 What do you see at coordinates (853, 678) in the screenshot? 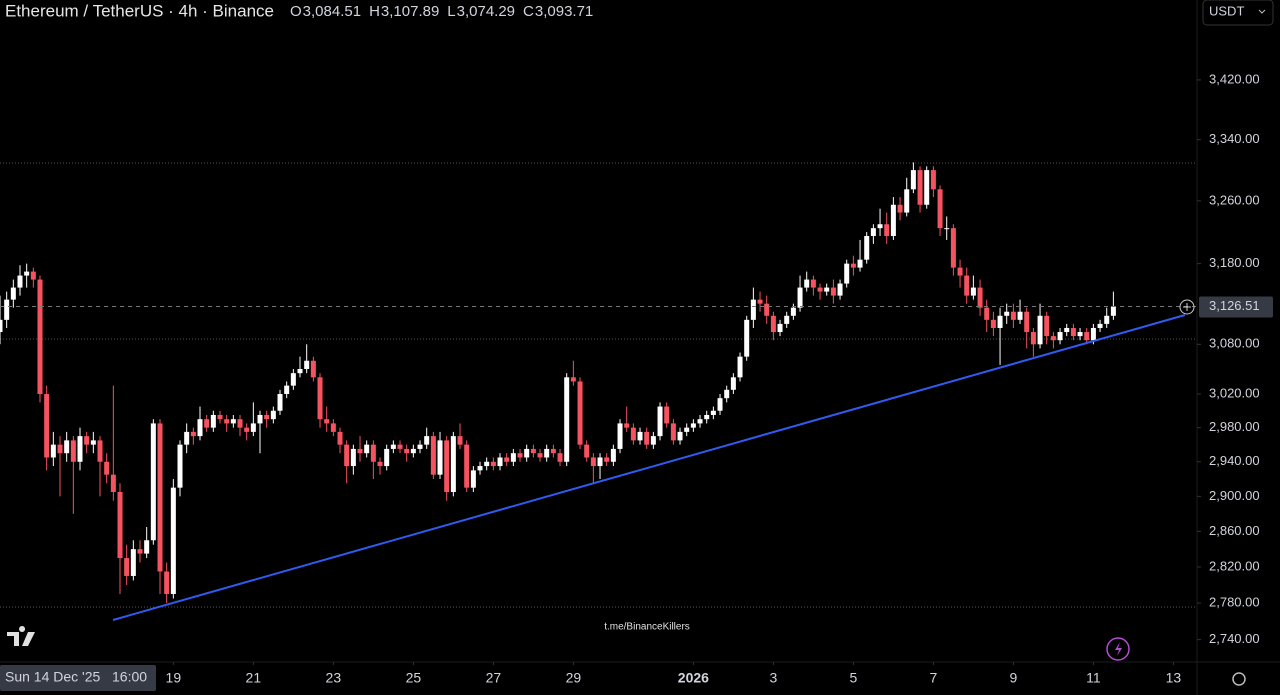
I see `x-tick-label: 5` at bounding box center [853, 678].